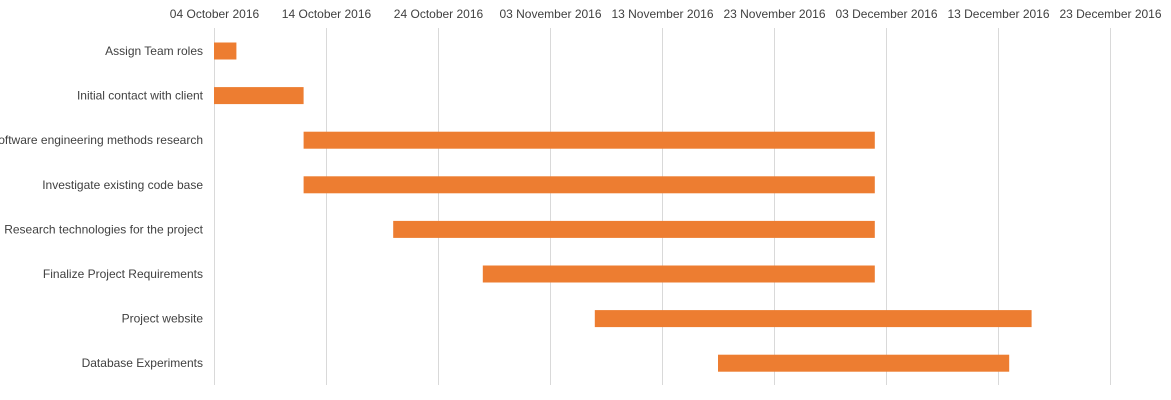 The width and height of the screenshot is (1171, 400). Describe the element at coordinates (886, 14) in the screenshot. I see `x-tick-label: 03 December 2016` at that location.